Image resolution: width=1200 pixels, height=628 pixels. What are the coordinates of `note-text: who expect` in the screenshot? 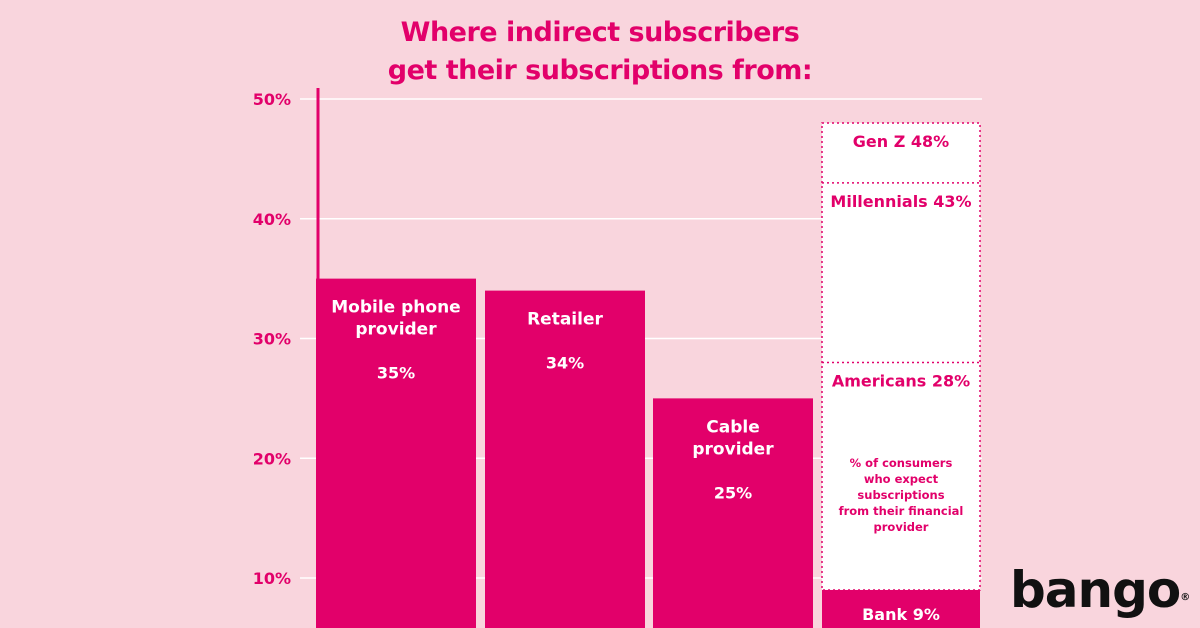 It's located at (901, 479).